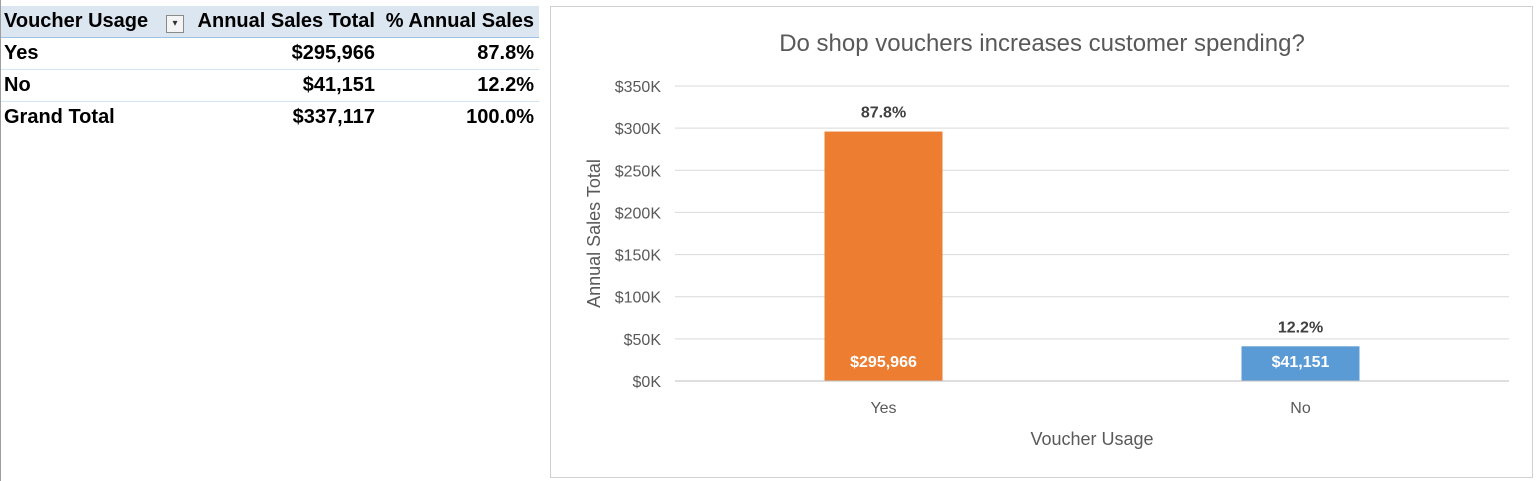 The height and width of the screenshot is (481, 1538). Describe the element at coordinates (500, 117) in the screenshot. I see `grand-total-pct: 100.0%` at that location.